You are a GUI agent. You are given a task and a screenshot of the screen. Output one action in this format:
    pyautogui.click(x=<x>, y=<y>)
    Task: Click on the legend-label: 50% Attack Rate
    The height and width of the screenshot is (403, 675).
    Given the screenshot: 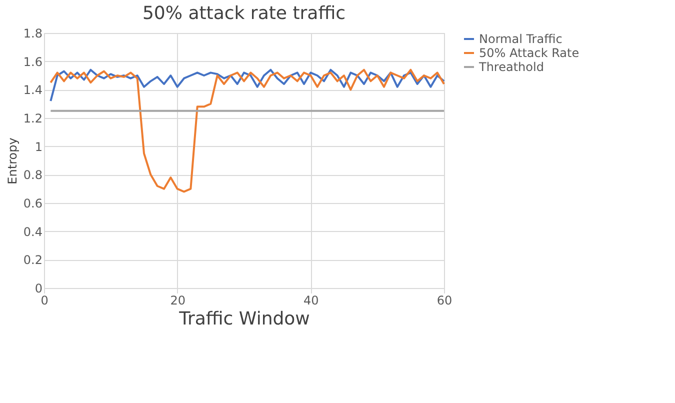 What is the action you would take?
    pyautogui.click(x=529, y=53)
    